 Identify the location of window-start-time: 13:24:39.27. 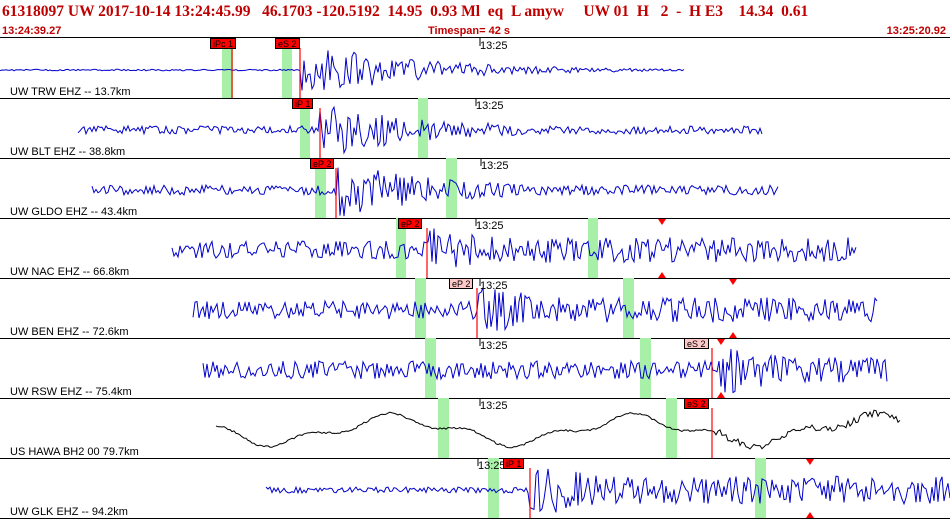
(32, 31).